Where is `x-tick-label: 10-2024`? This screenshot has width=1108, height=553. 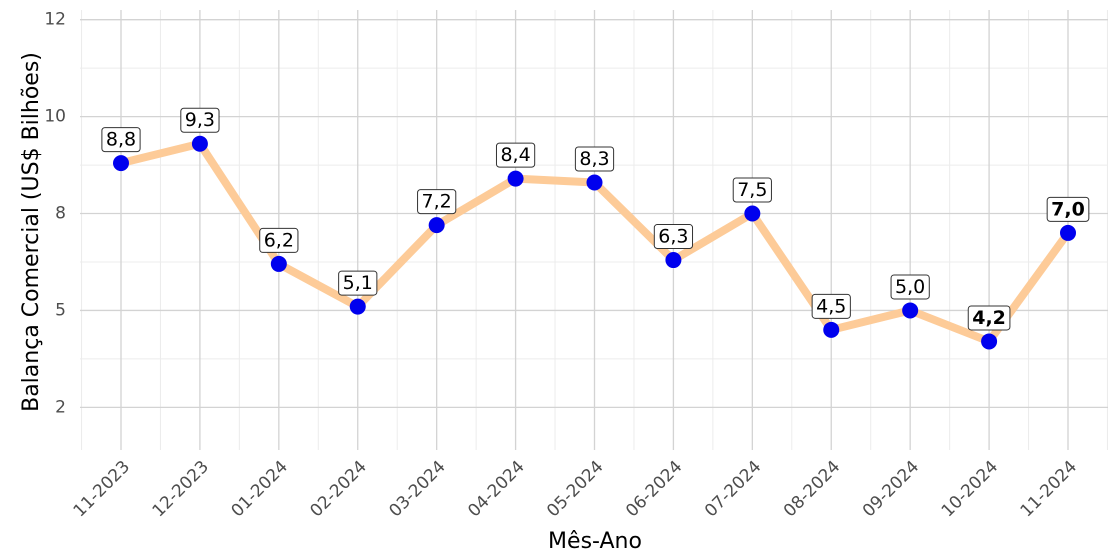 x-tick-label: 10-2024 is located at coordinates (970, 489).